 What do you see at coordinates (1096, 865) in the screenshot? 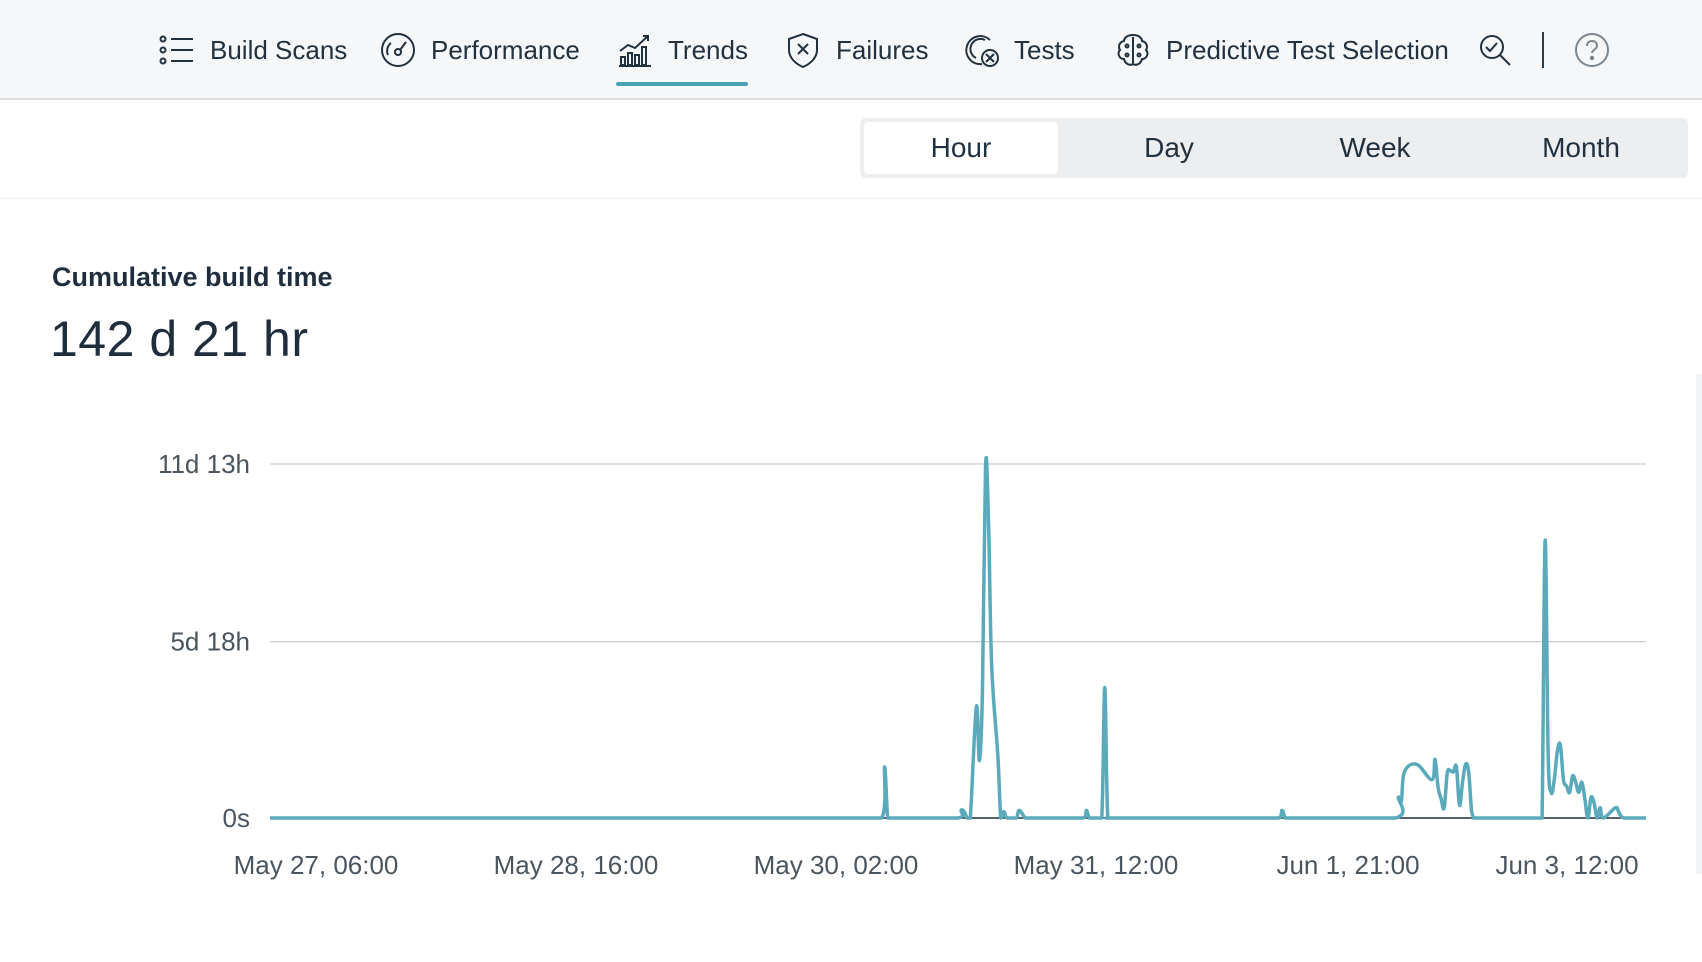
I see `x-tick-label: May 31, 12:00` at bounding box center [1096, 865].